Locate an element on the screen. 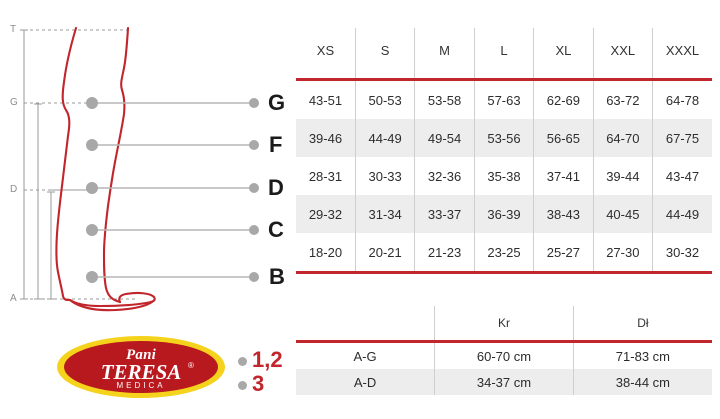 The width and height of the screenshot is (720, 419). length-table-header-row: Kr Dł is located at coordinates (504, 323).